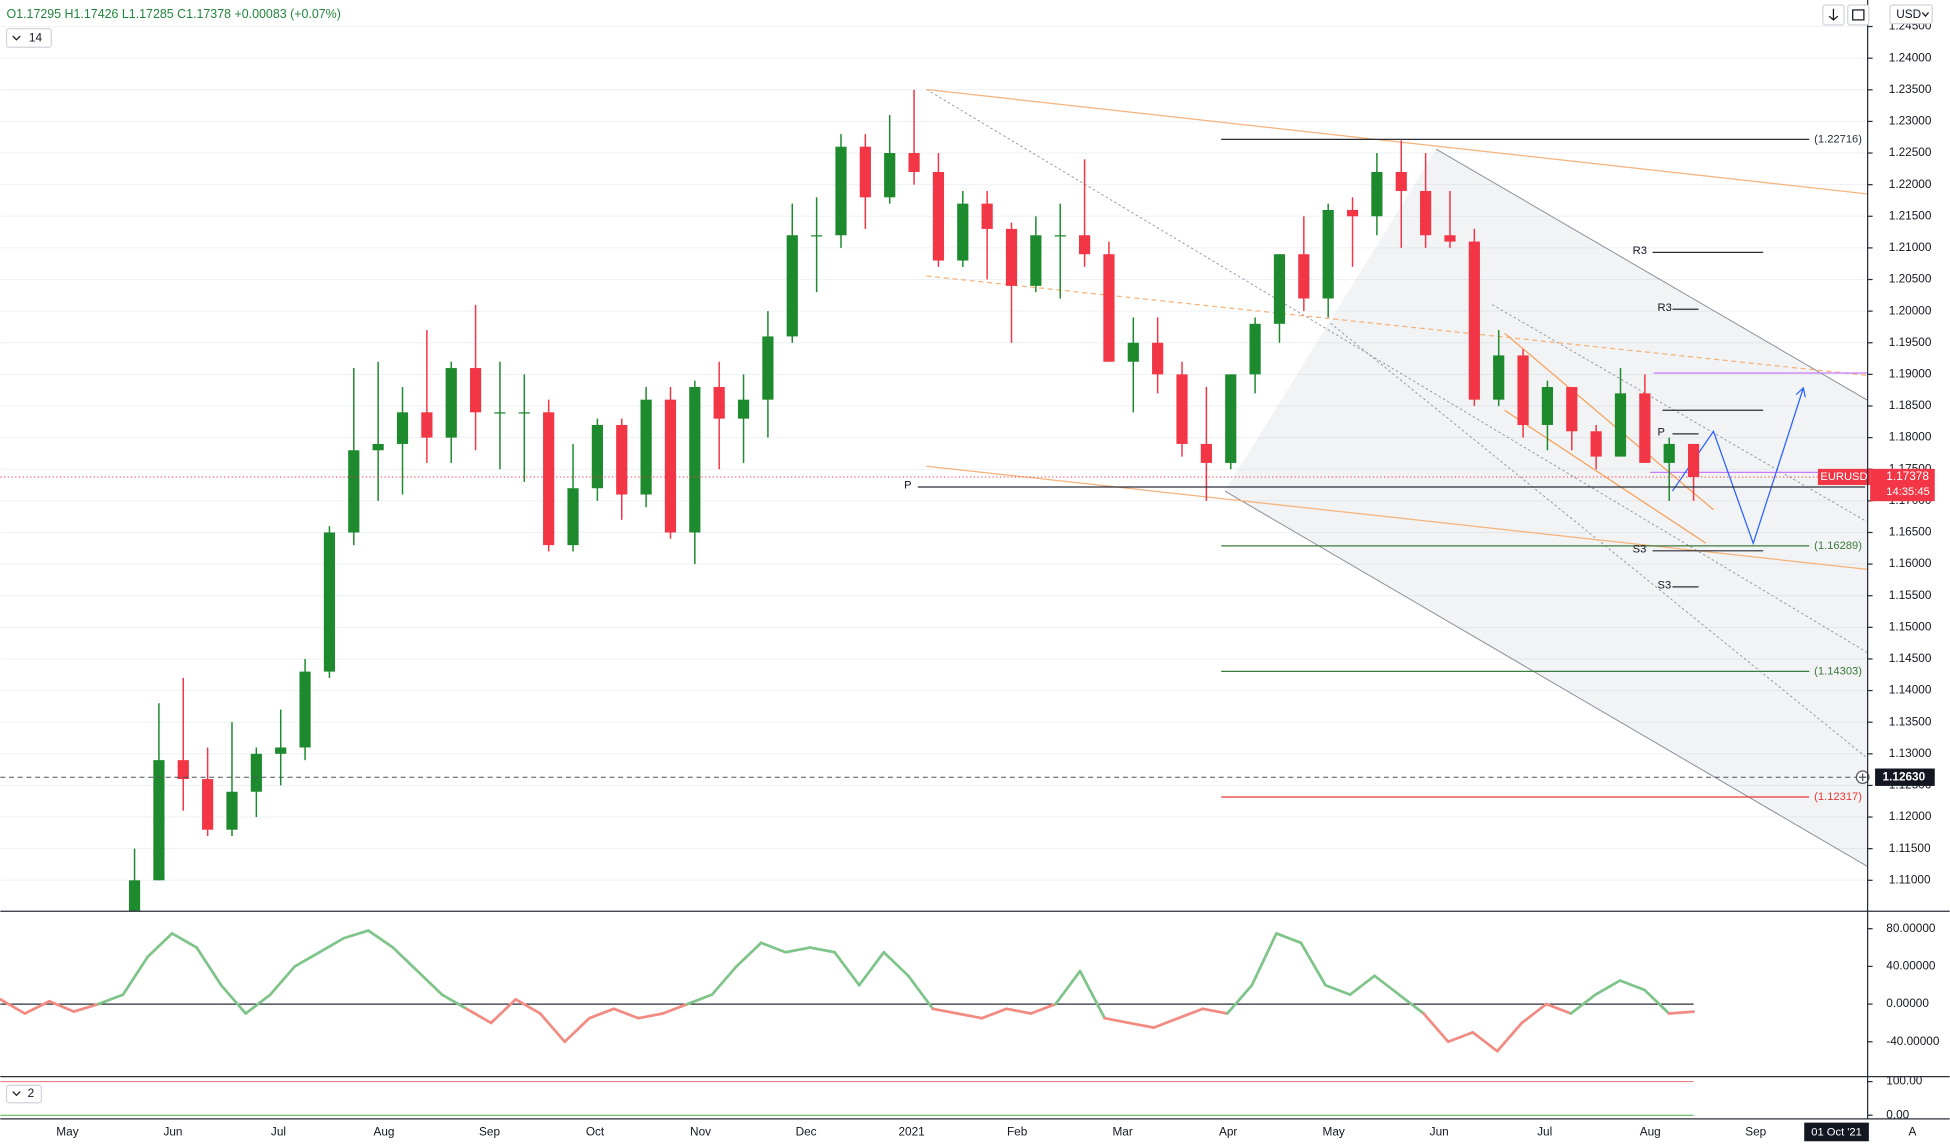 Image resolution: width=1950 pixels, height=1145 pixels. I want to click on y-tick-label: 0.00, so click(1897, 1114).